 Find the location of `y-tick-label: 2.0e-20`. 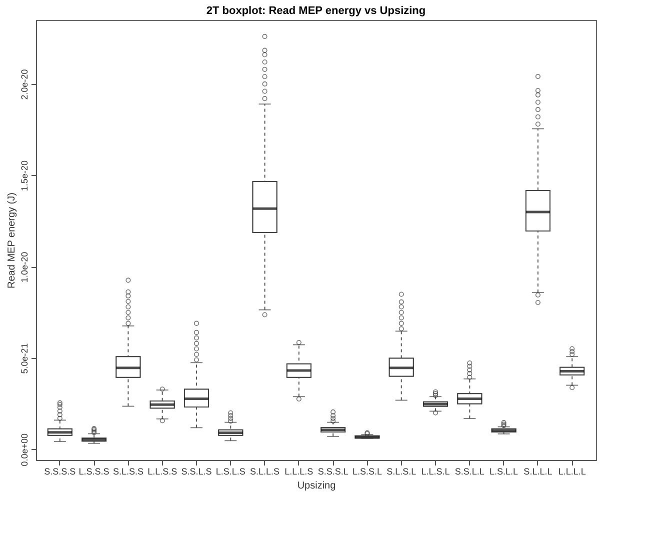

y-tick-label: 2.0e-20 is located at coordinates (25, 84).